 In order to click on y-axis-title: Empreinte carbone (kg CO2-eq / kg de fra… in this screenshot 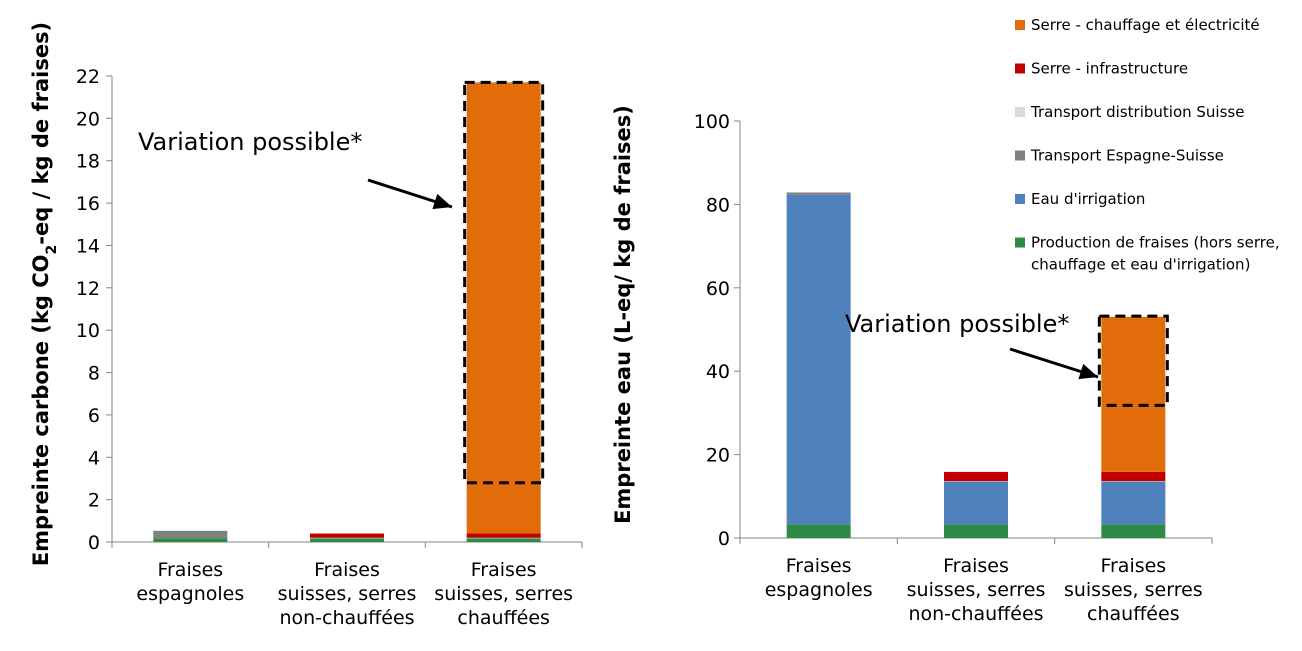, I will do `click(44, 294)`.